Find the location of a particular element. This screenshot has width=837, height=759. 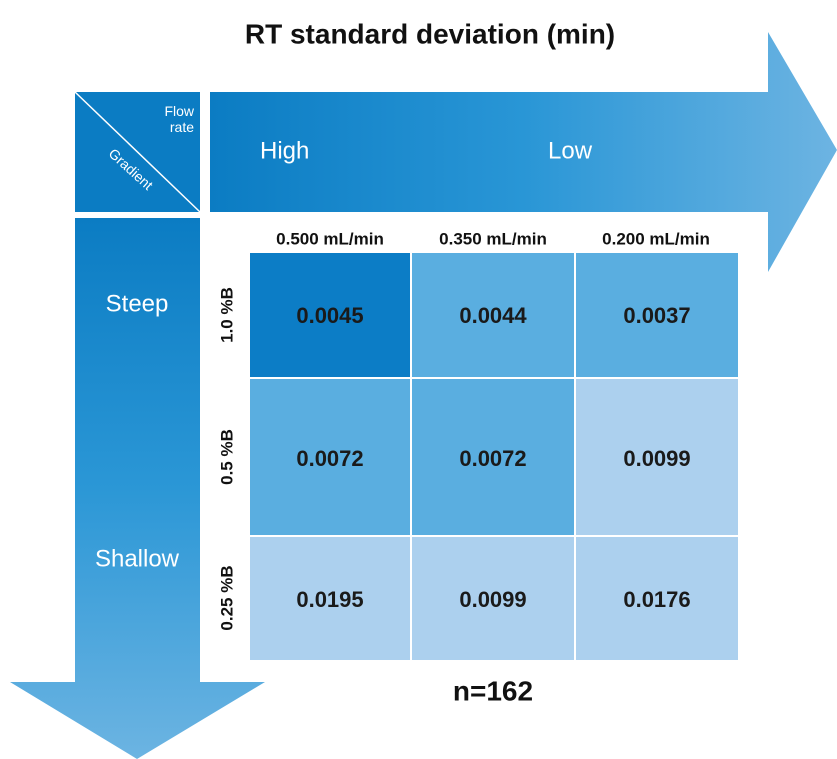

cell-value: 0.0176 is located at coordinates (656, 599).